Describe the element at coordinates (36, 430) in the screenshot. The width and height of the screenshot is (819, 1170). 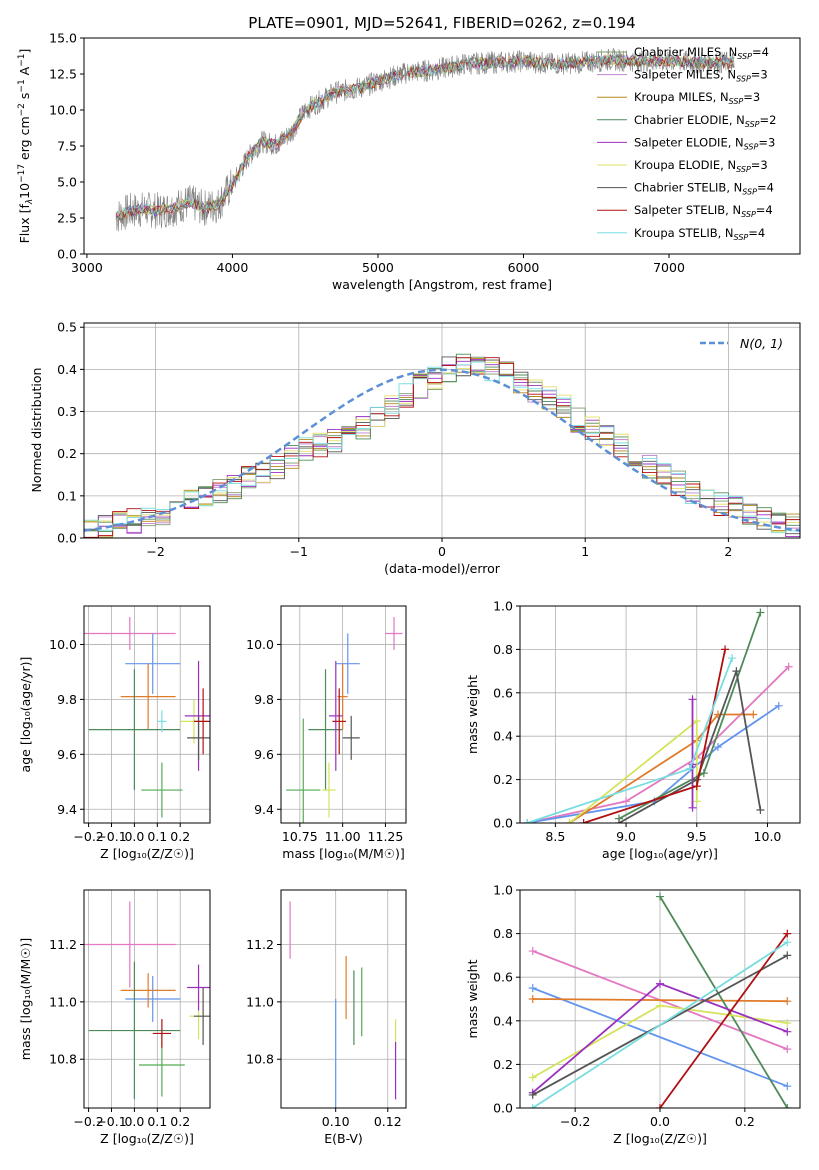
I see `y-axis-label: Normed distribution` at that location.